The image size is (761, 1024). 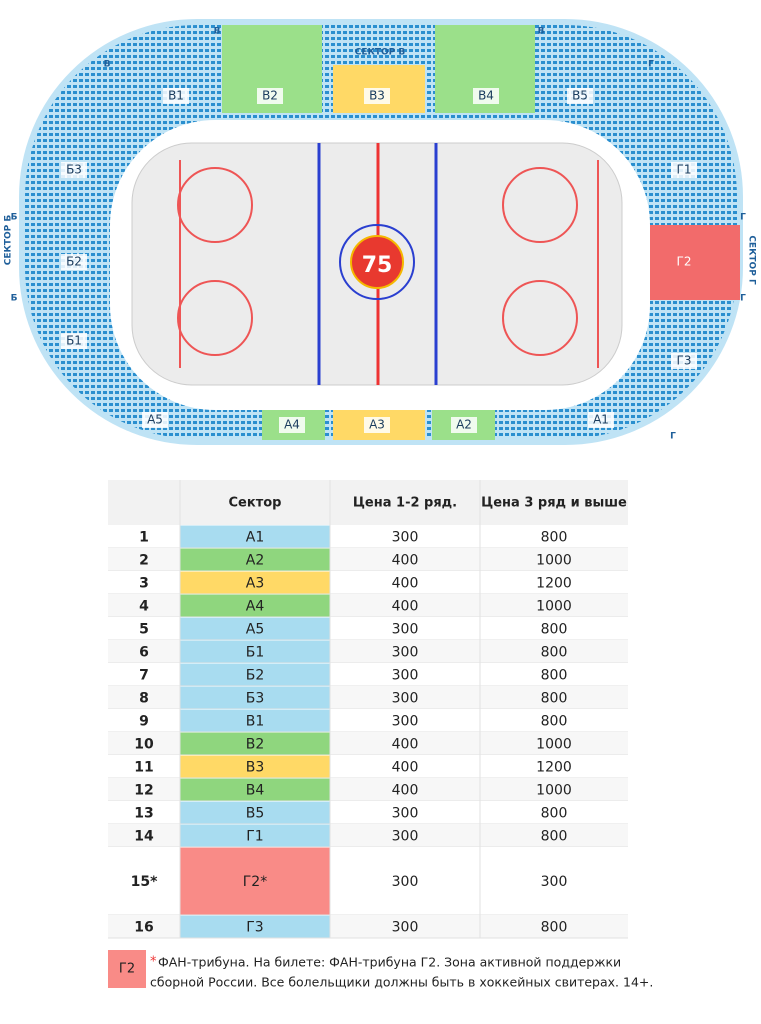 What do you see at coordinates (554, 503) in the screenshot?
I see `header-cell: Цена 3 ряд и выше` at bounding box center [554, 503].